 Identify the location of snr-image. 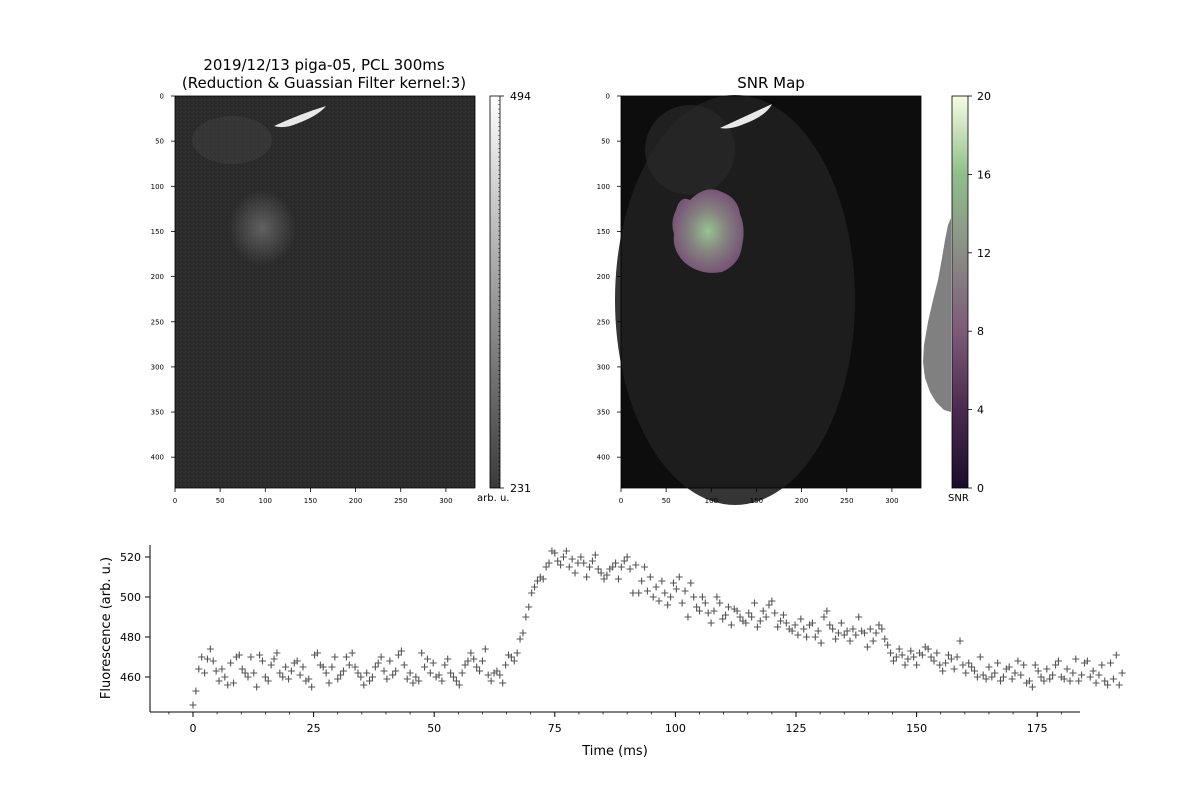
(768, 300).